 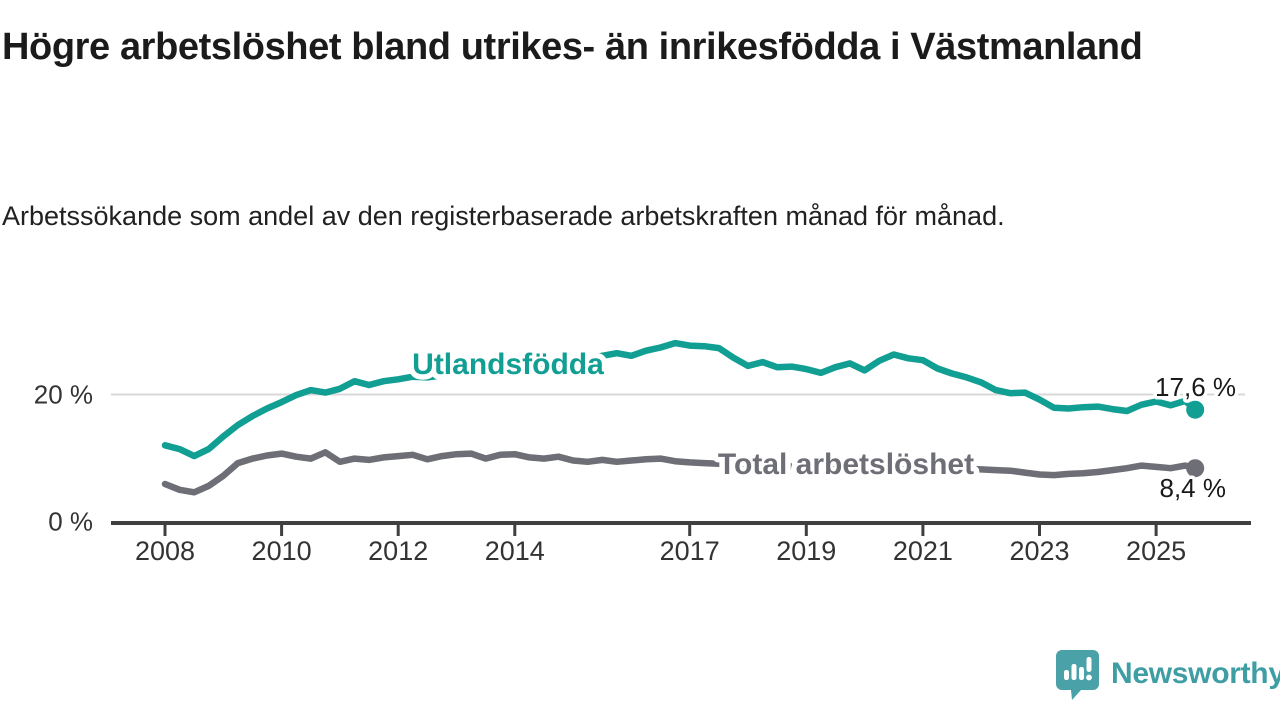 I want to click on x-tick-label: 2014, so click(x=515, y=551).